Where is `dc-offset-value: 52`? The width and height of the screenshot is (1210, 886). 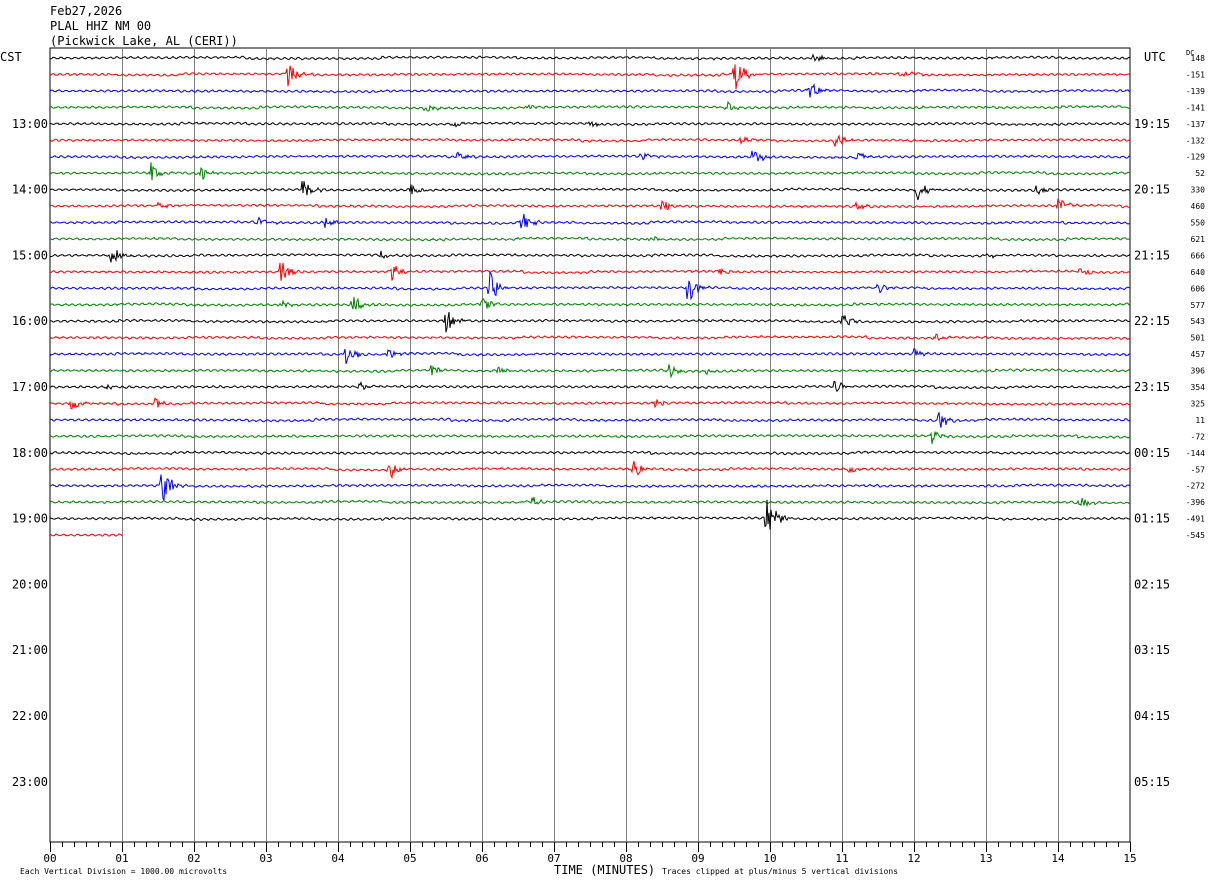
dc-offset-value: 52 is located at coordinates (1200, 173).